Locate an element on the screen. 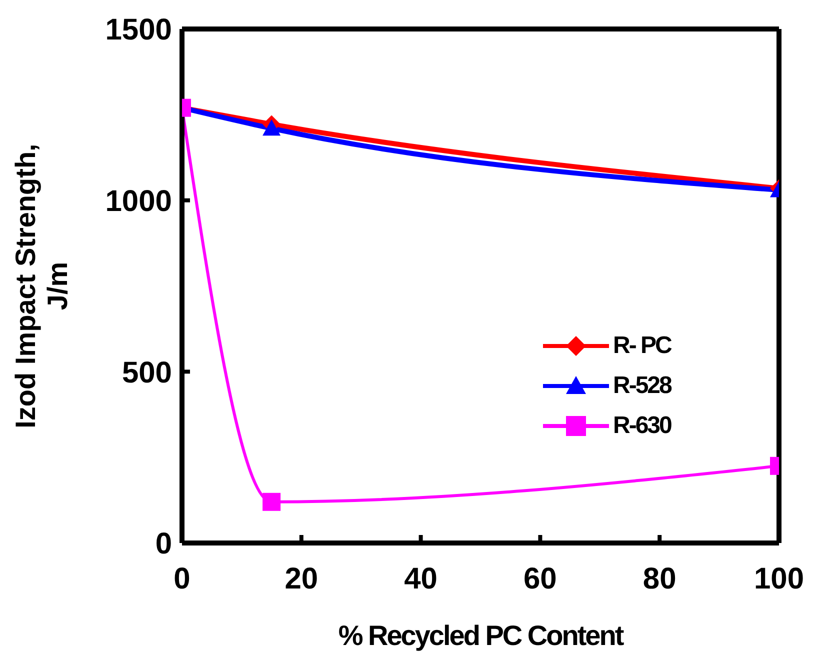 This screenshot has height=671, width=816. x-tick-label: 20 is located at coordinates (301, 579).